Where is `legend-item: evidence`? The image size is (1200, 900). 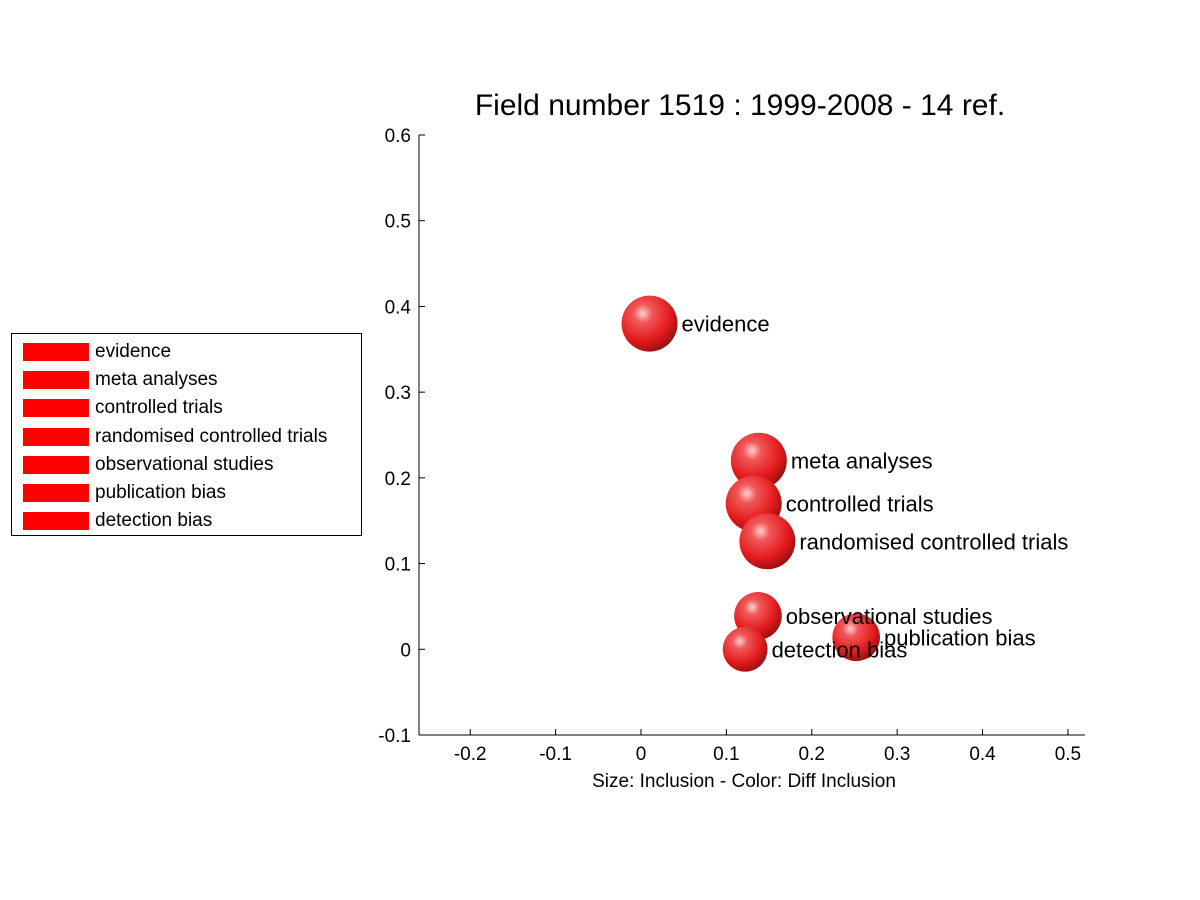 legend-item: evidence is located at coordinates (97, 351).